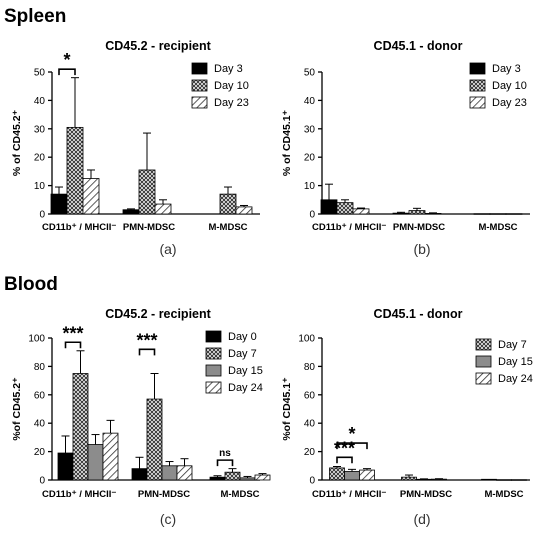  What do you see at coordinates (287, 409) in the screenshot?
I see `y-axis-label: %of CD45.1⁺` at bounding box center [287, 409].